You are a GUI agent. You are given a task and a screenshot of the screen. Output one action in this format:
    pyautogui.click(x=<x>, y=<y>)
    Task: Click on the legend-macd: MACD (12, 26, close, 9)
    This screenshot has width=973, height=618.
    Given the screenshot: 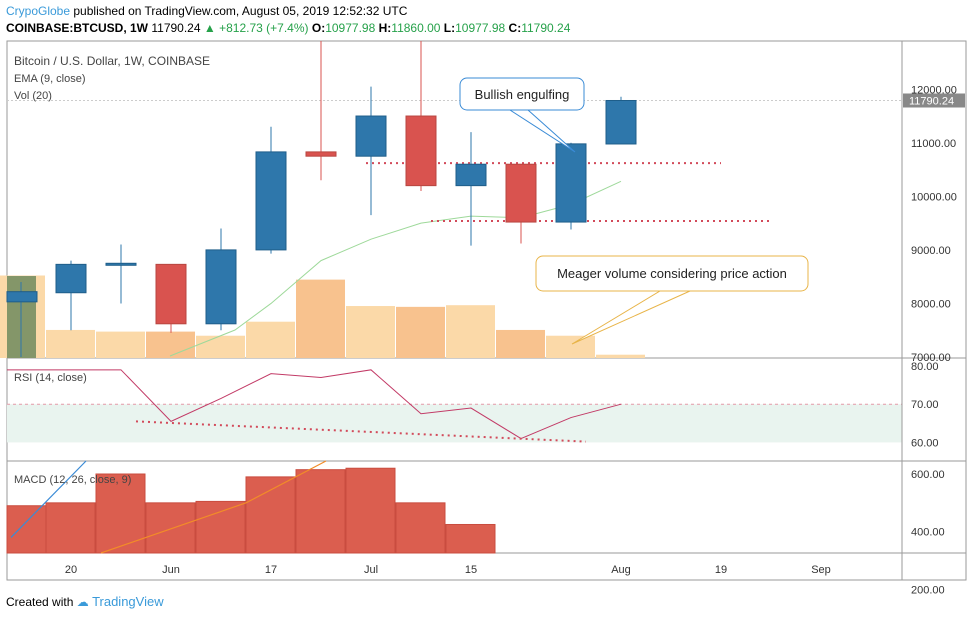 What is the action you would take?
    pyautogui.click(x=72, y=480)
    